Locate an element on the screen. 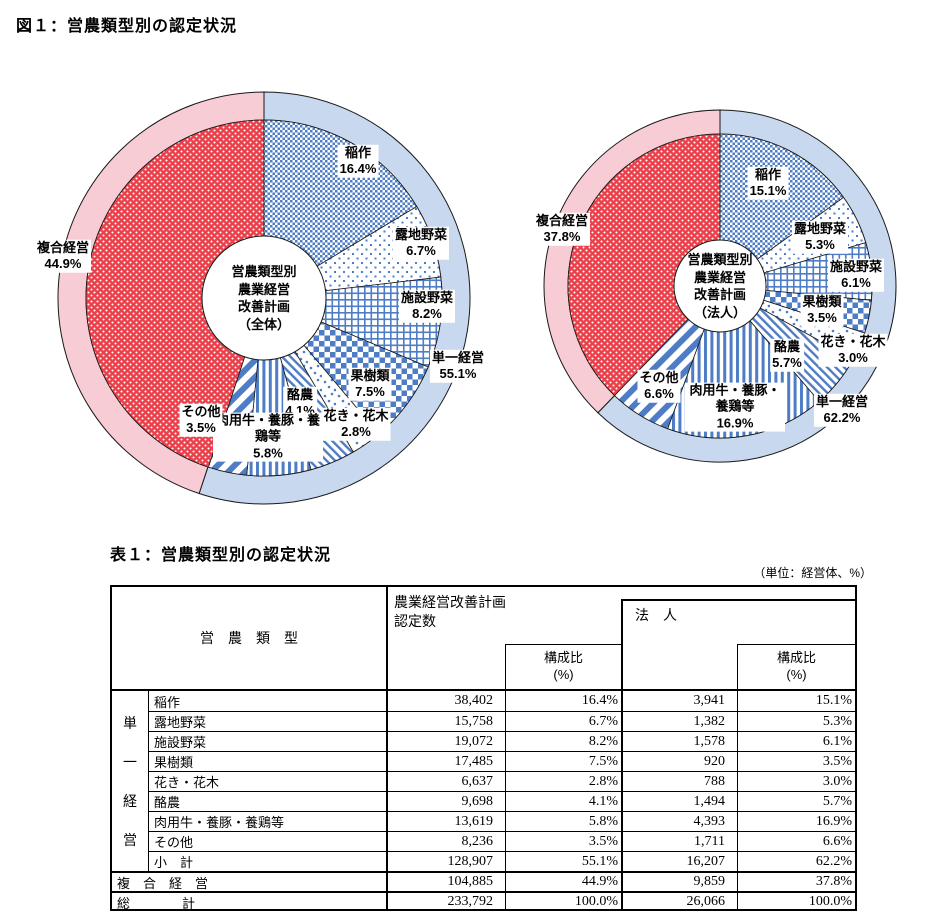 This screenshot has height=912, width=944. row-9-name: 複 合 経 営 is located at coordinates (249, 881).